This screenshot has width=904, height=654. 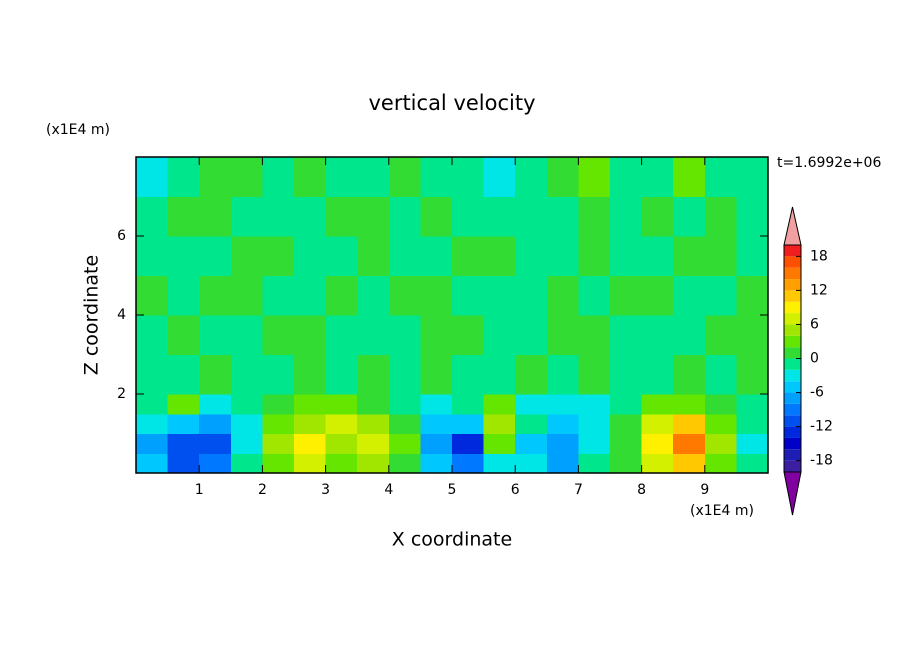 I want to click on colorbar-over, so click(x=792, y=226).